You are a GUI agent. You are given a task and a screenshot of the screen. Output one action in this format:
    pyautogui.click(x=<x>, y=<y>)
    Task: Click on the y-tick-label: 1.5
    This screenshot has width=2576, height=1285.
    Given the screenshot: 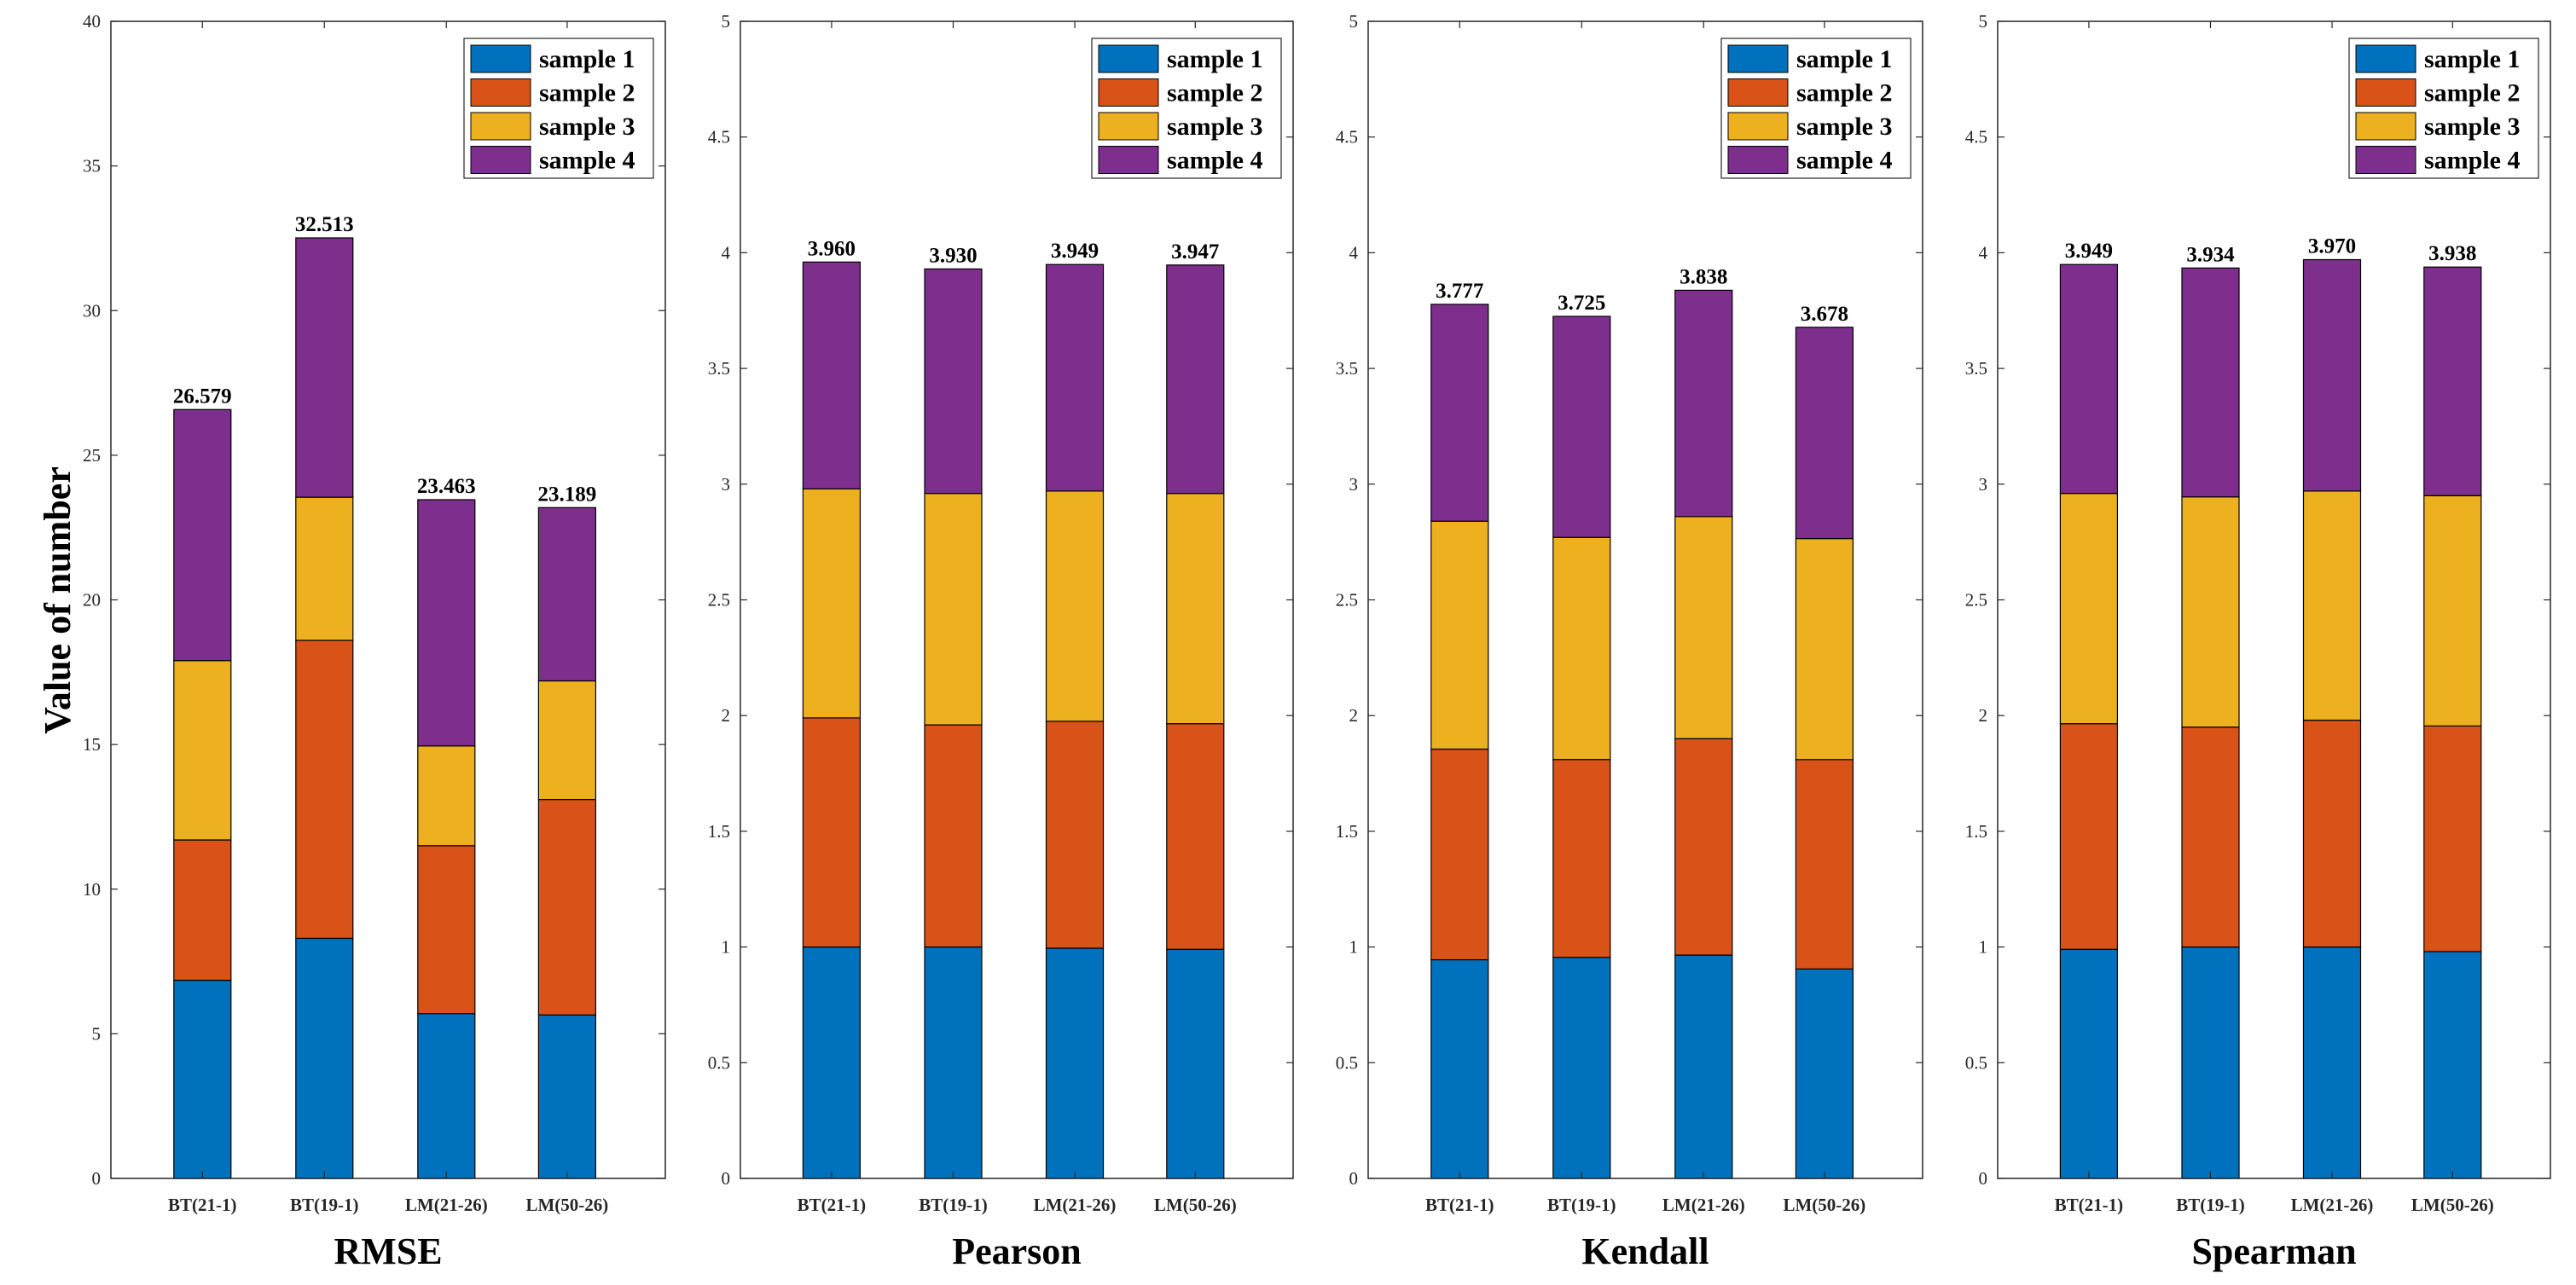 What is the action you would take?
    pyautogui.click(x=1976, y=831)
    